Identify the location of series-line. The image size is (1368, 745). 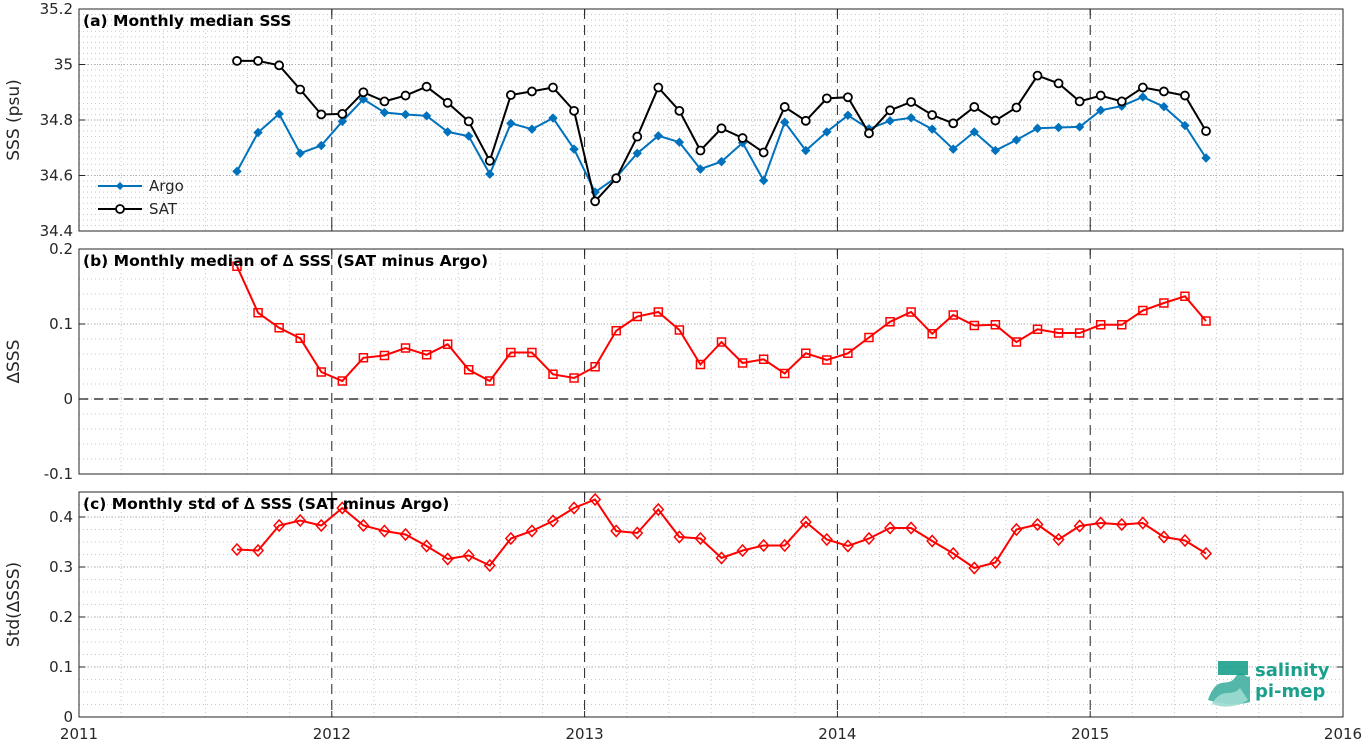
(721, 324).